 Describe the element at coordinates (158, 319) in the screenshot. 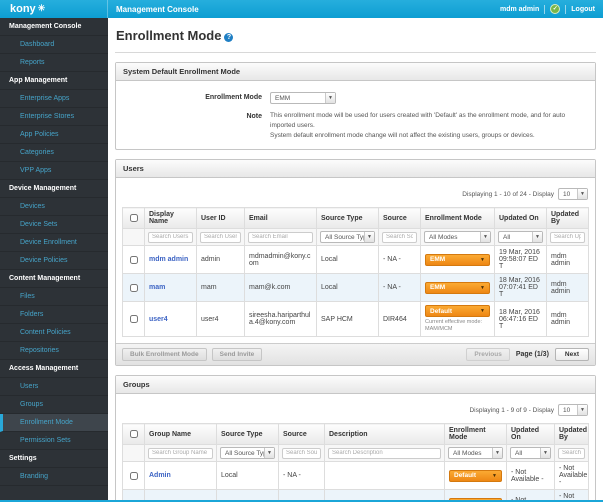

I see `user-link: user4` at that location.